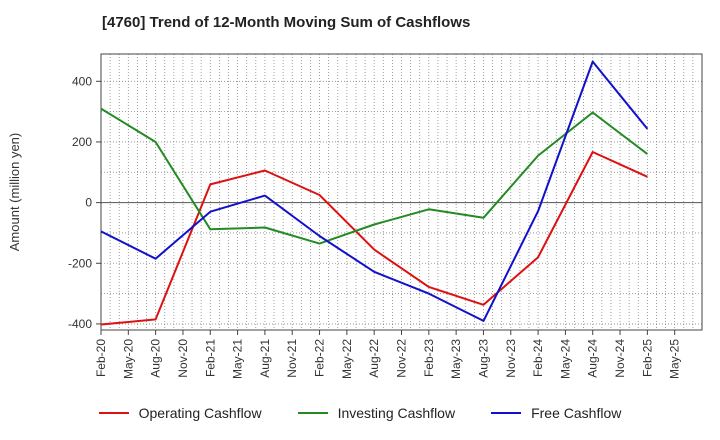 The height and width of the screenshot is (440, 720). Describe the element at coordinates (88, 203) in the screenshot. I see `y-tick-label: 0` at that location.